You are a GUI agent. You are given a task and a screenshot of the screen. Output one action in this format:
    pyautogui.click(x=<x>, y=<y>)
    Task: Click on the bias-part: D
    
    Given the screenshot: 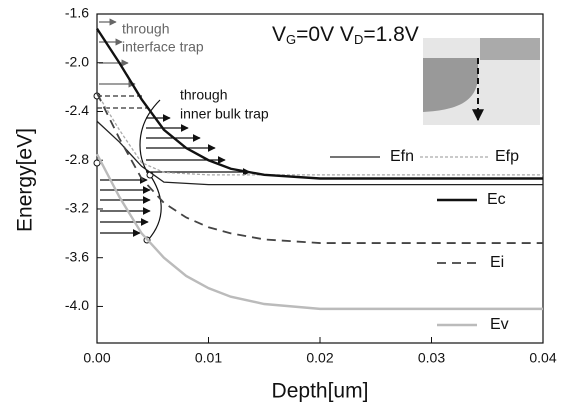 What is the action you would take?
    pyautogui.click(x=358, y=39)
    